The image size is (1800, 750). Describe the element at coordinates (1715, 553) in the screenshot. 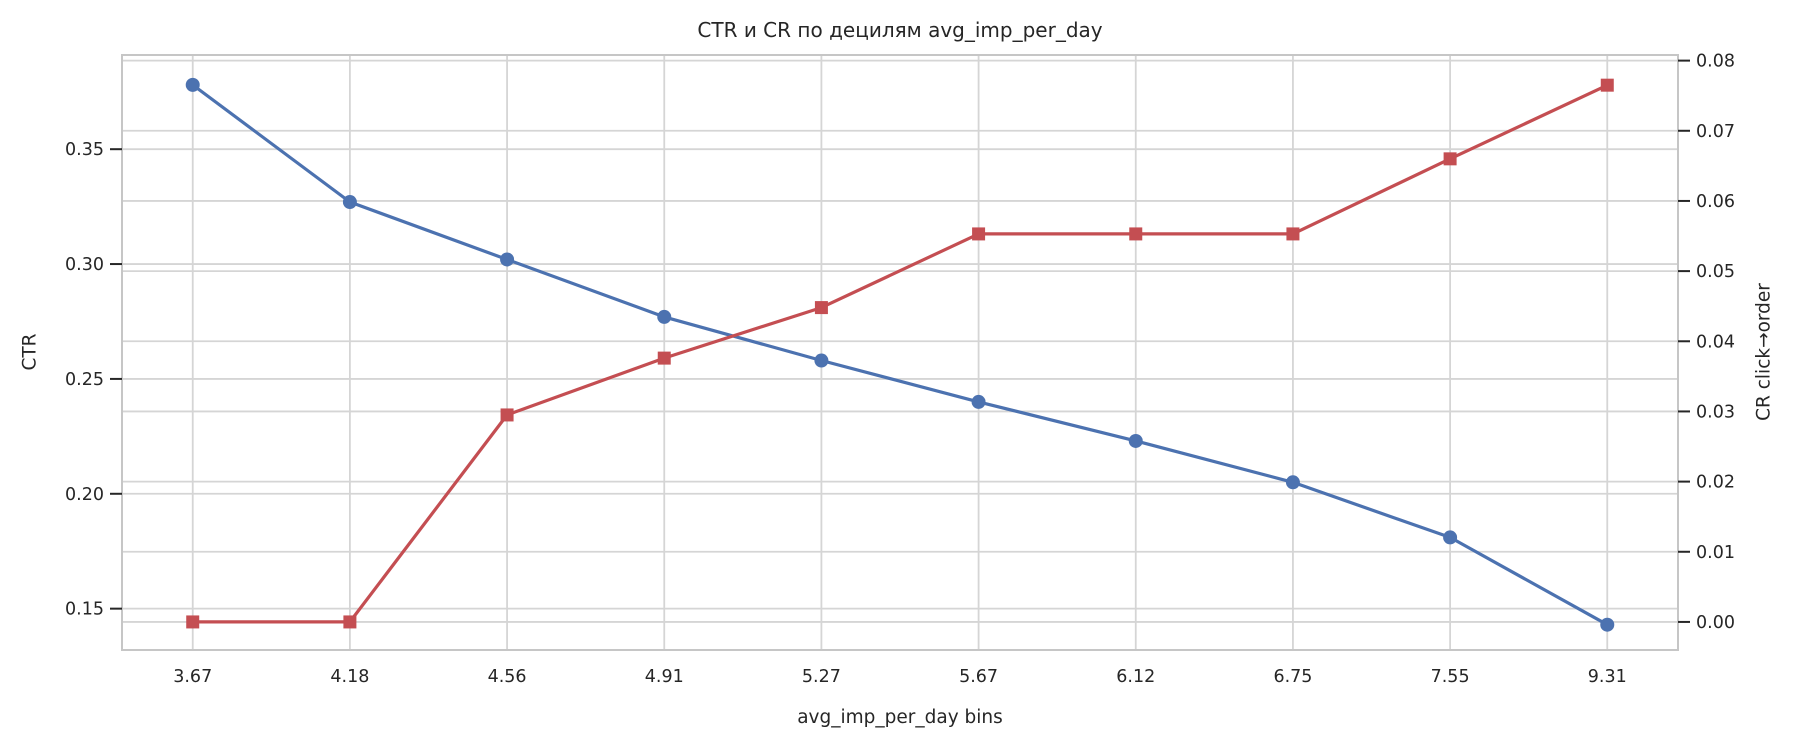

I see `y-right-tick-label: 0.01` at that location.